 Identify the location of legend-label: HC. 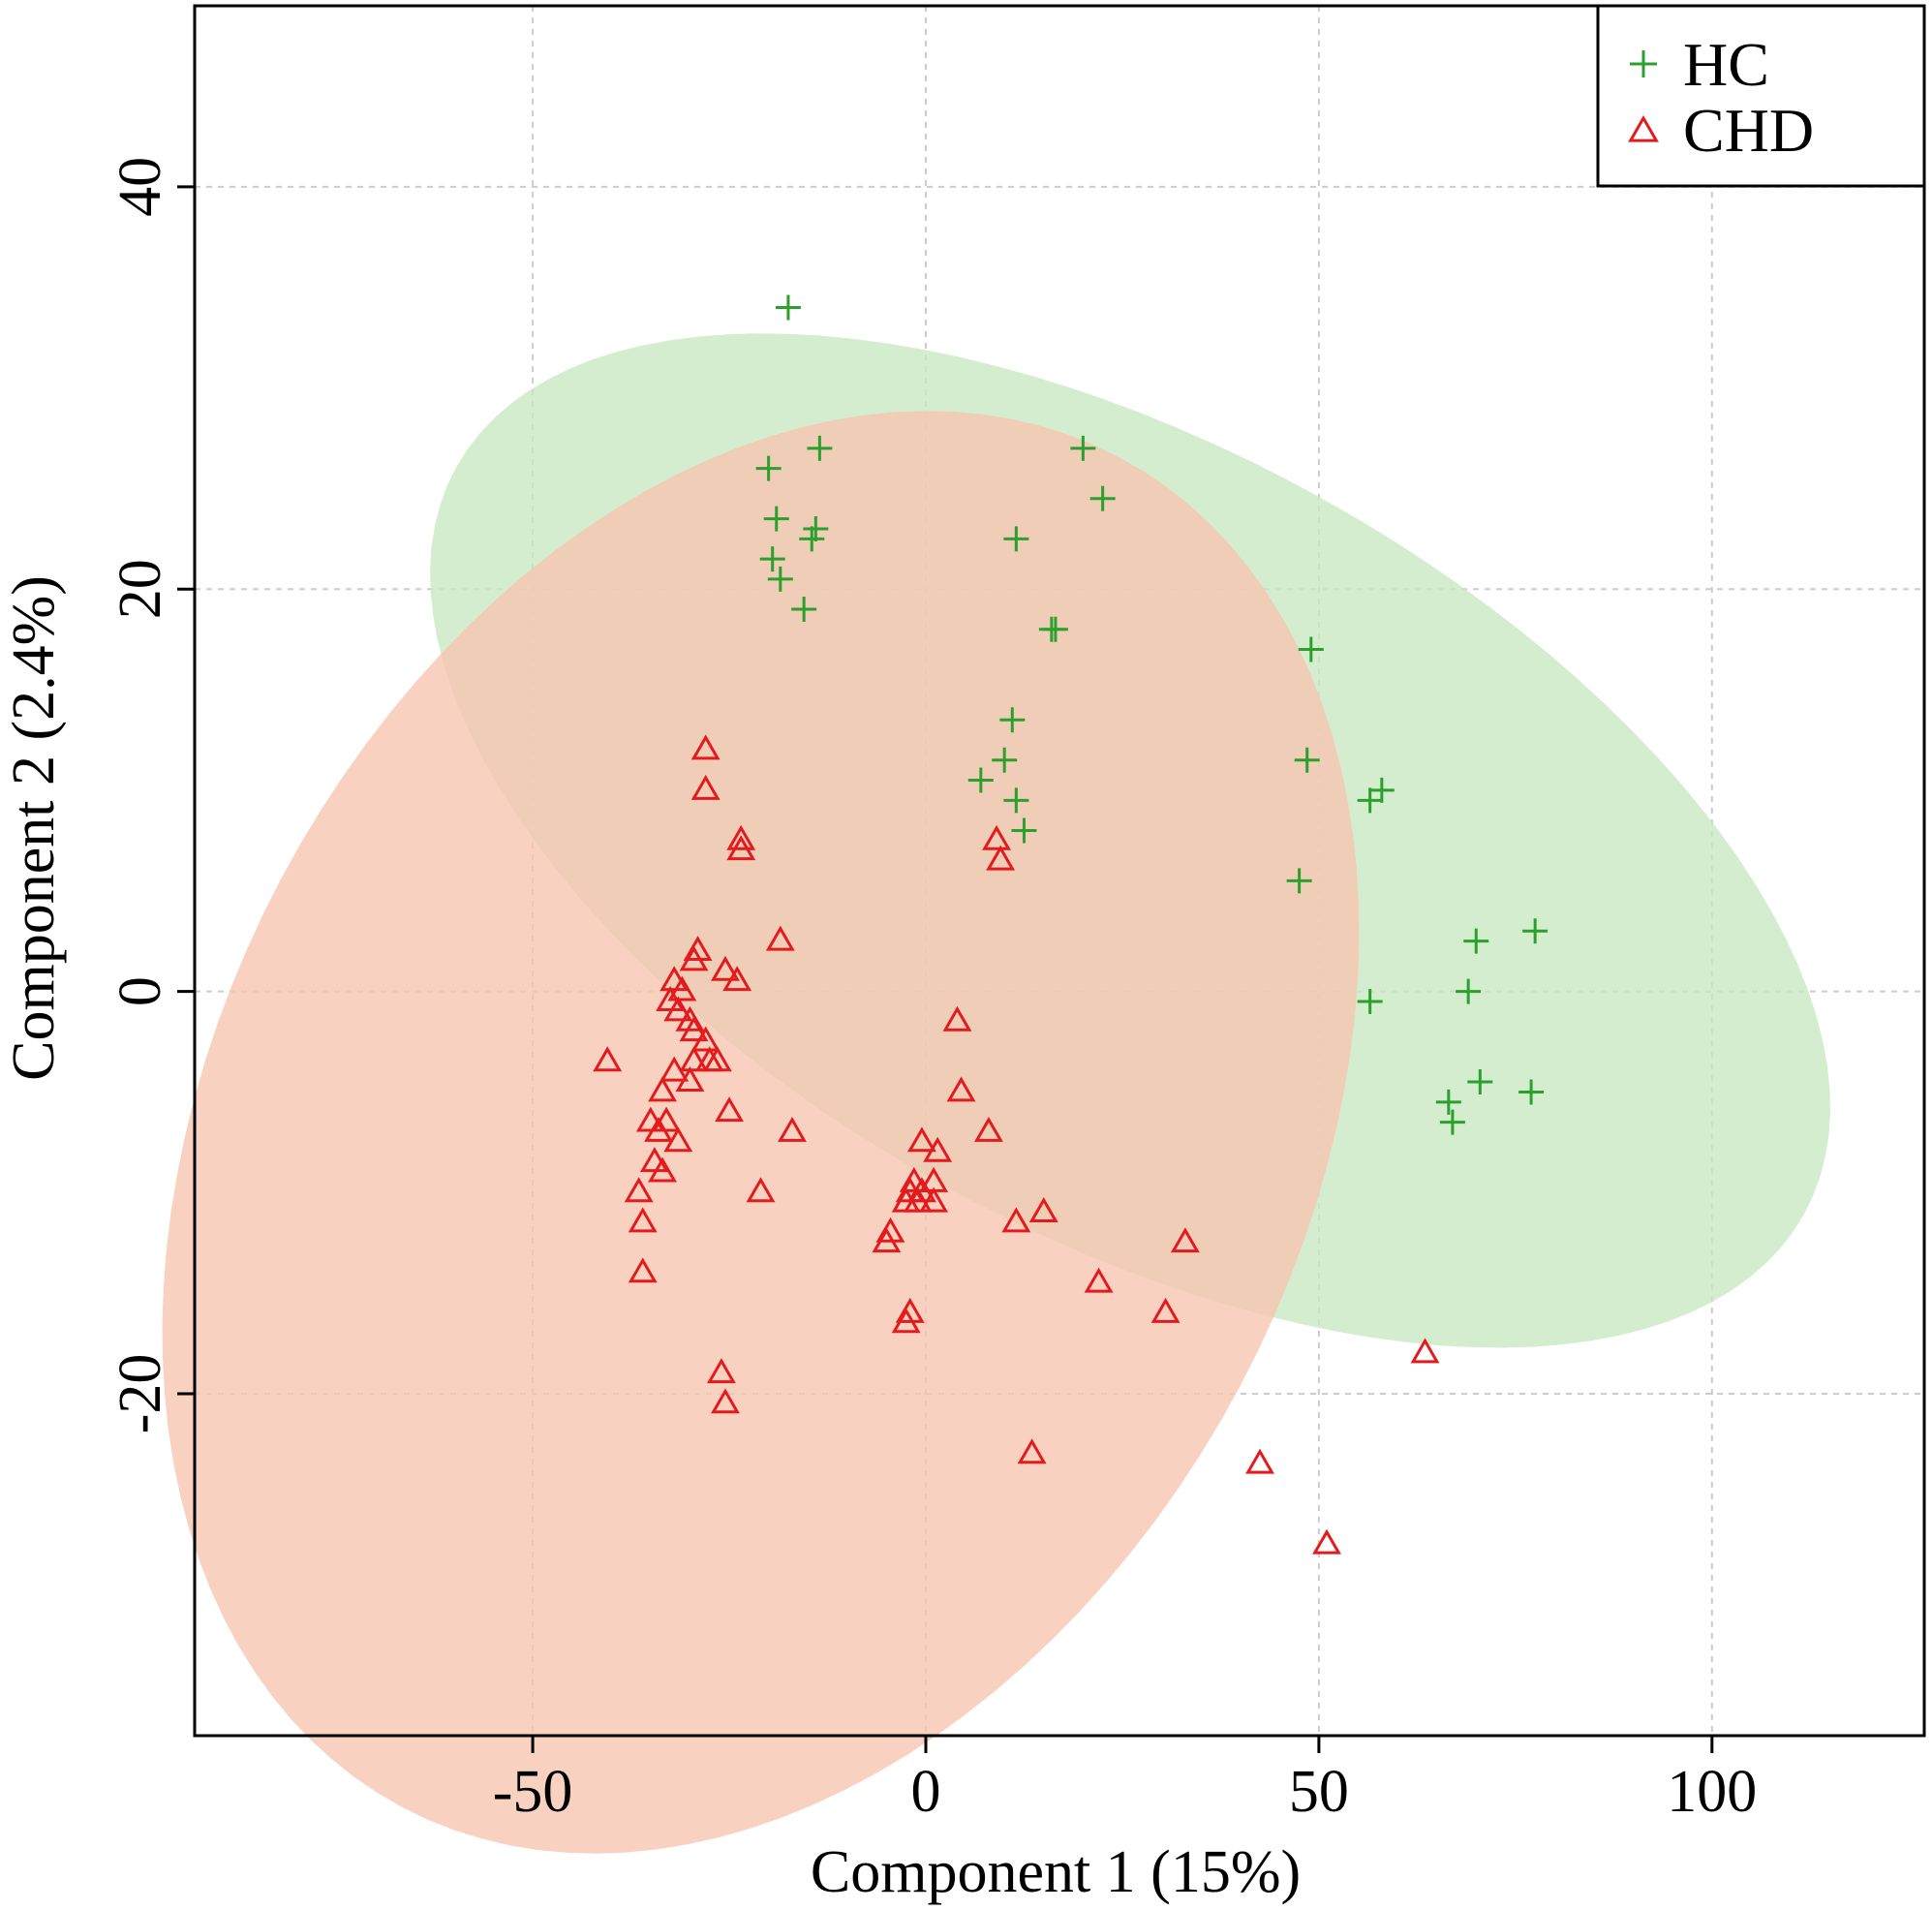
(1726, 65).